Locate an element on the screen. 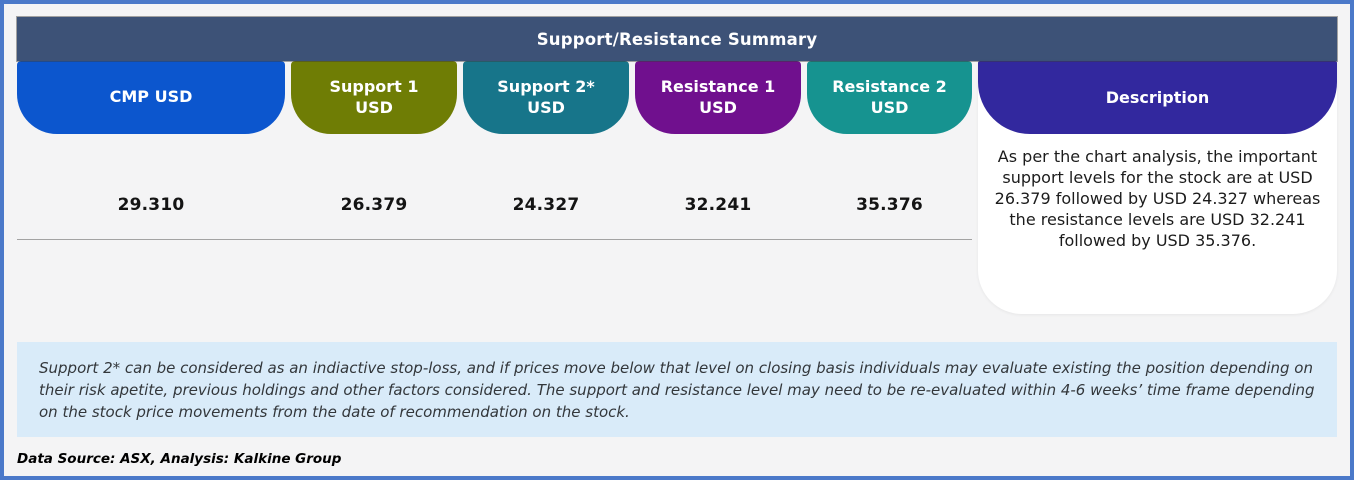 The width and height of the screenshot is (1354, 480). column-header-label: Description is located at coordinates (1157, 97).